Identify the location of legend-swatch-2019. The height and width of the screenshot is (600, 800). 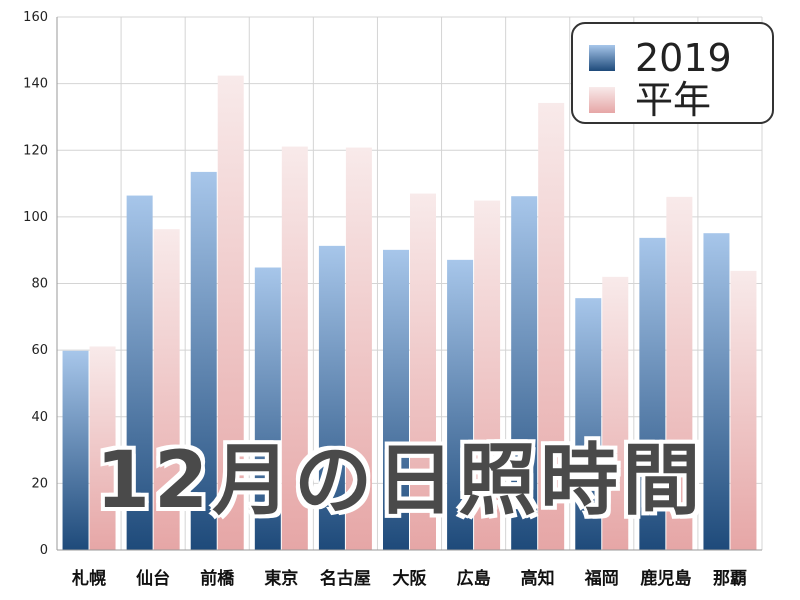
(602, 58).